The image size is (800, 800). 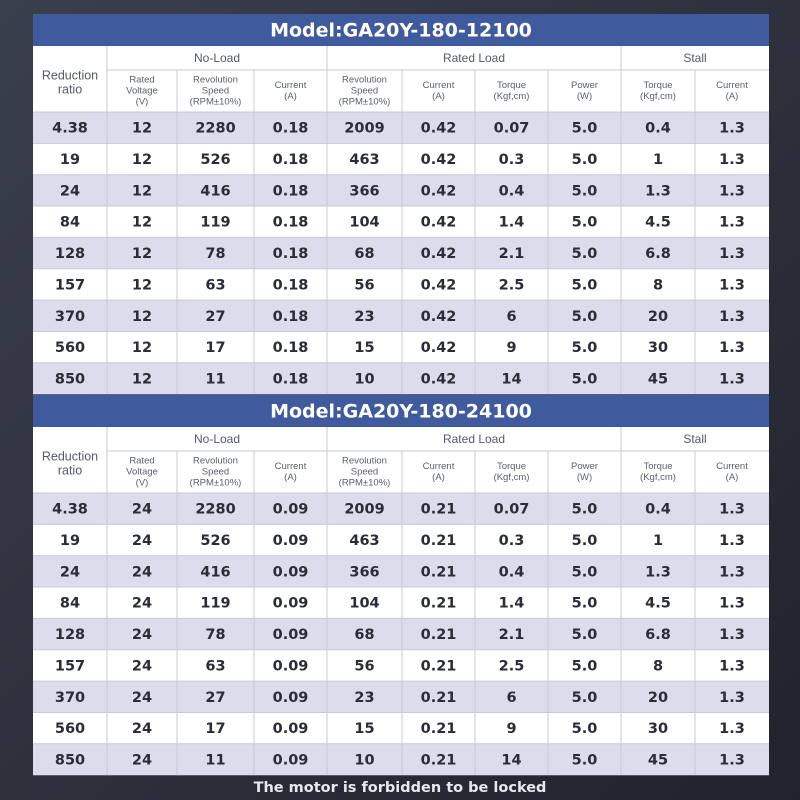 What do you see at coordinates (364, 317) in the screenshot?
I see `table-cell: 23` at bounding box center [364, 317].